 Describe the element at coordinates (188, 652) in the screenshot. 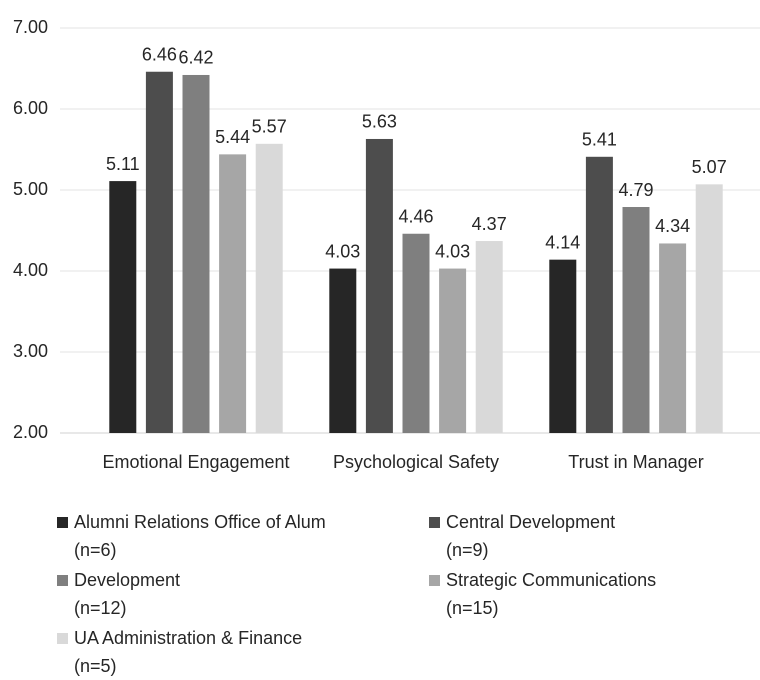

I see `legend-label: UA Administration & Finance (n=5)` at that location.